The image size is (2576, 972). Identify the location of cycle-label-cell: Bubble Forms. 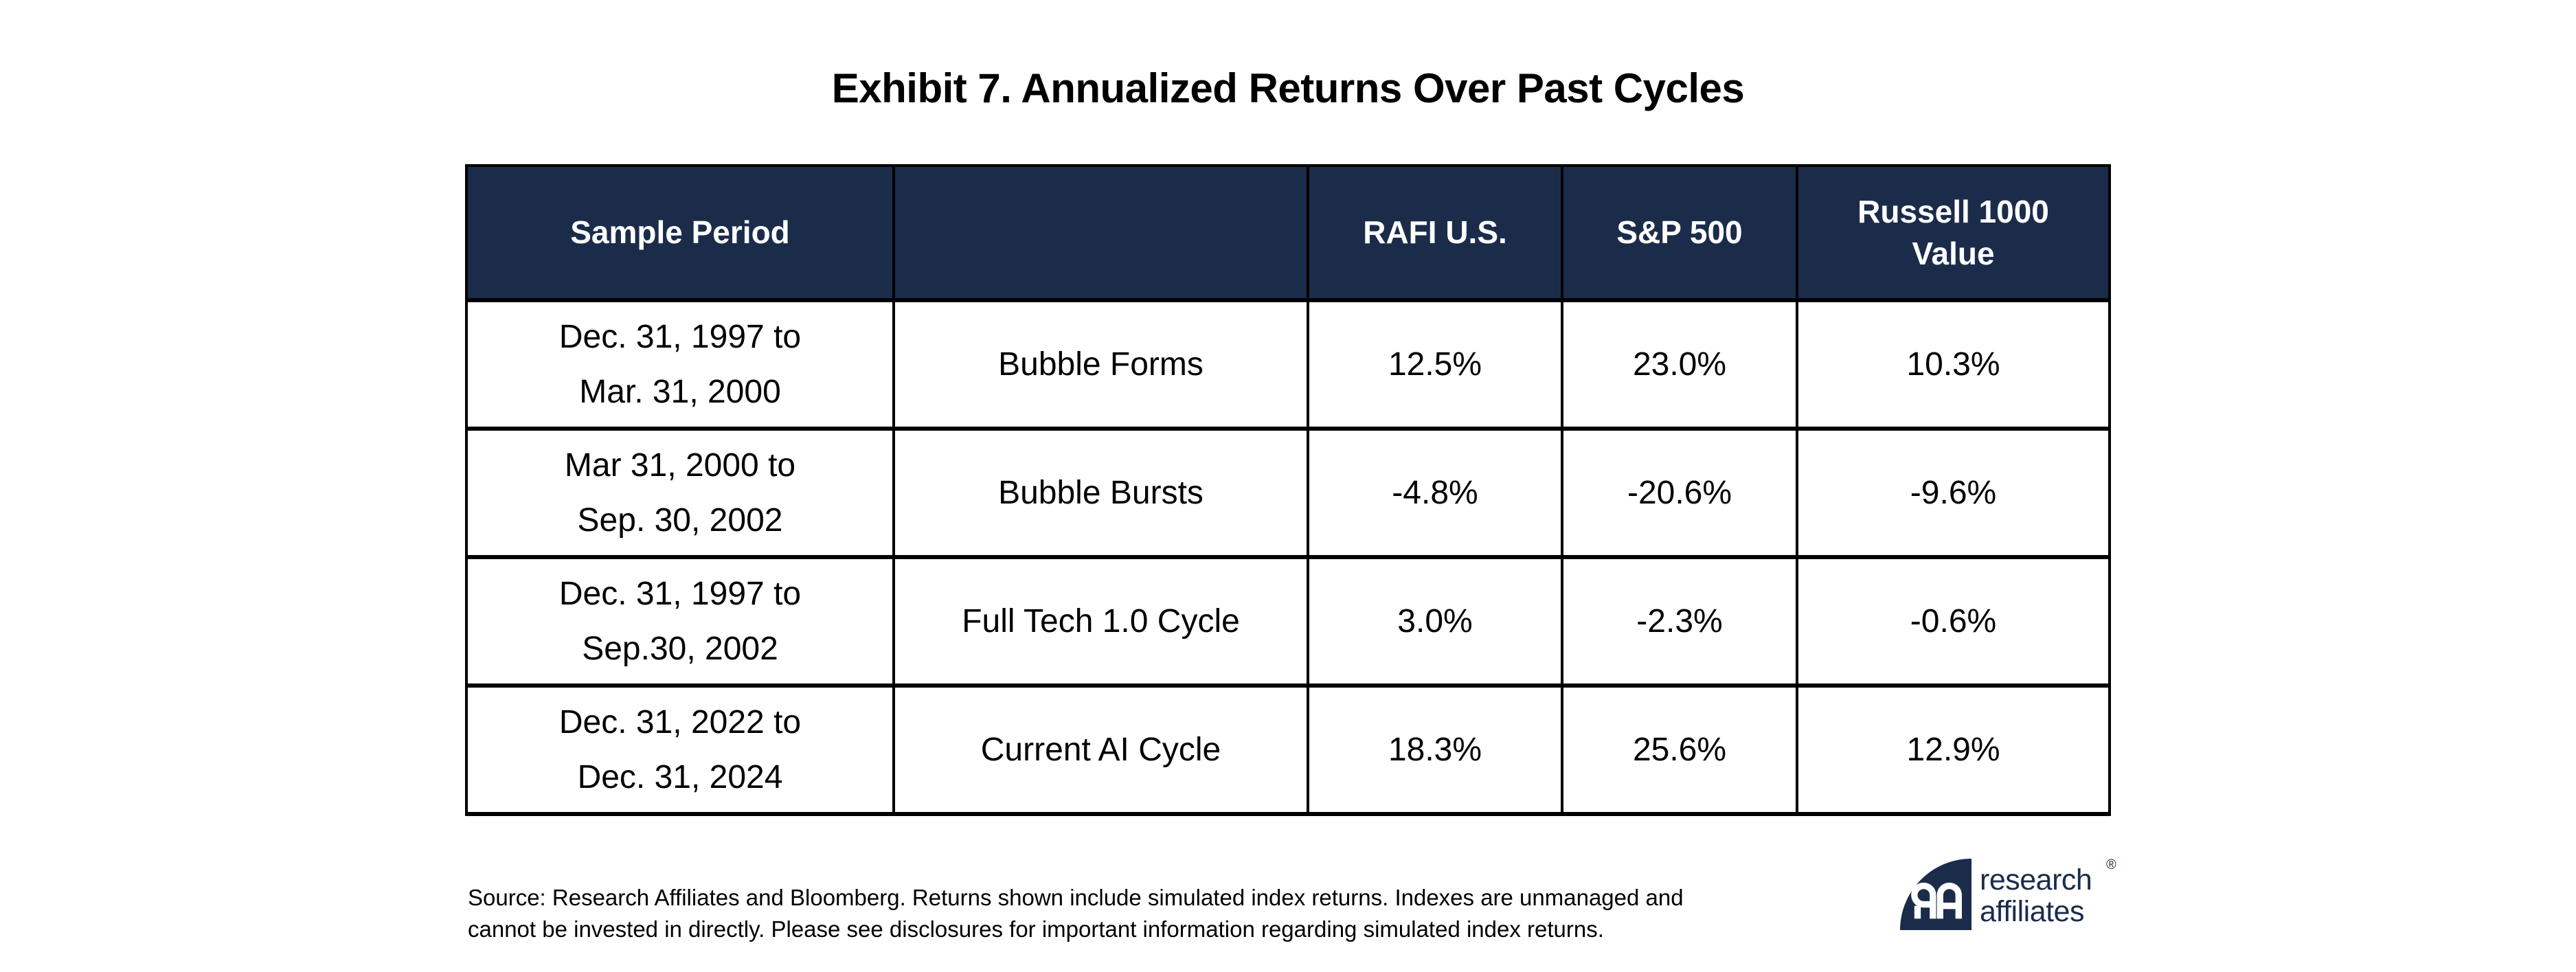
(1100, 364).